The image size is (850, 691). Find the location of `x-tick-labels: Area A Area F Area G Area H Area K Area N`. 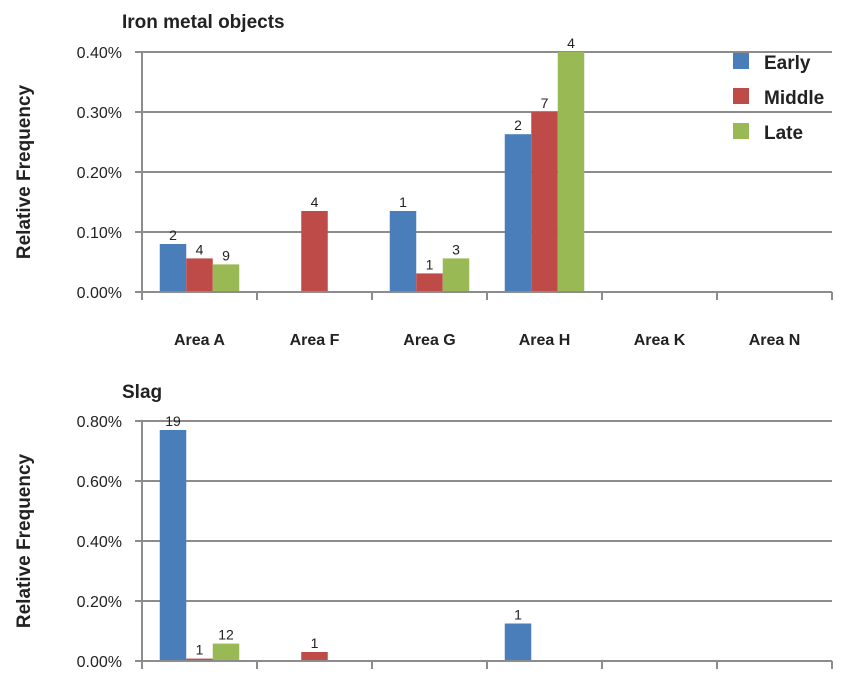

x-tick-labels: Area A Area F Area G Area H Area K Area N is located at coordinates (487, 340).